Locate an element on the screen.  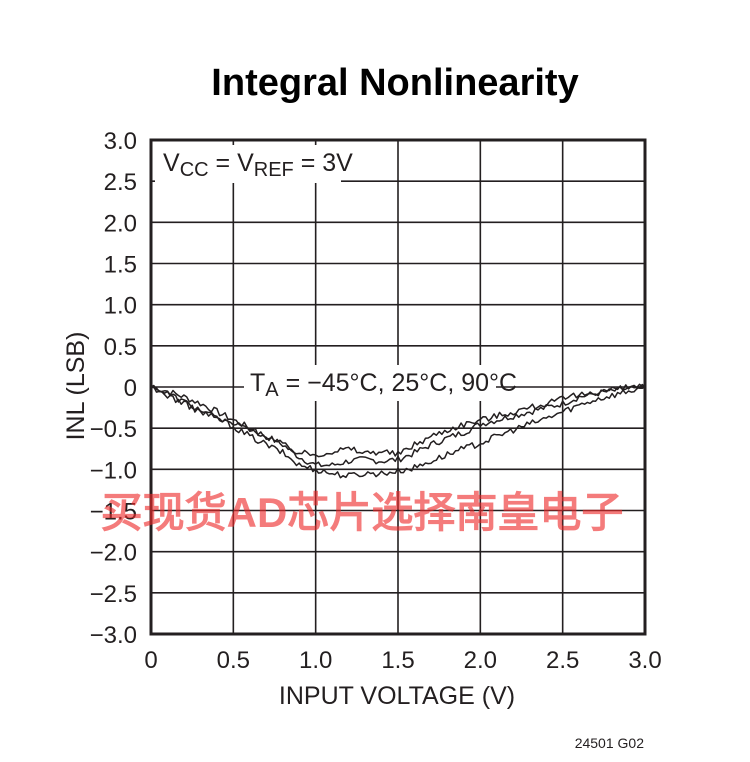
x-tick-label: 2.0 is located at coordinates (480, 660).